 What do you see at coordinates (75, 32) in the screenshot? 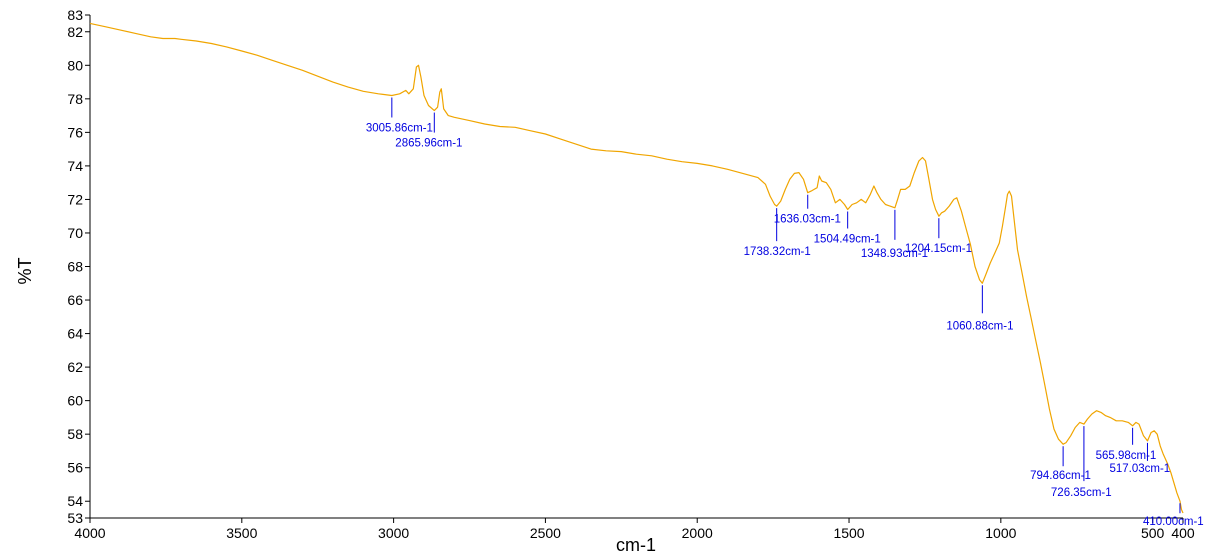
I see `y-tick-label: 82` at bounding box center [75, 32].